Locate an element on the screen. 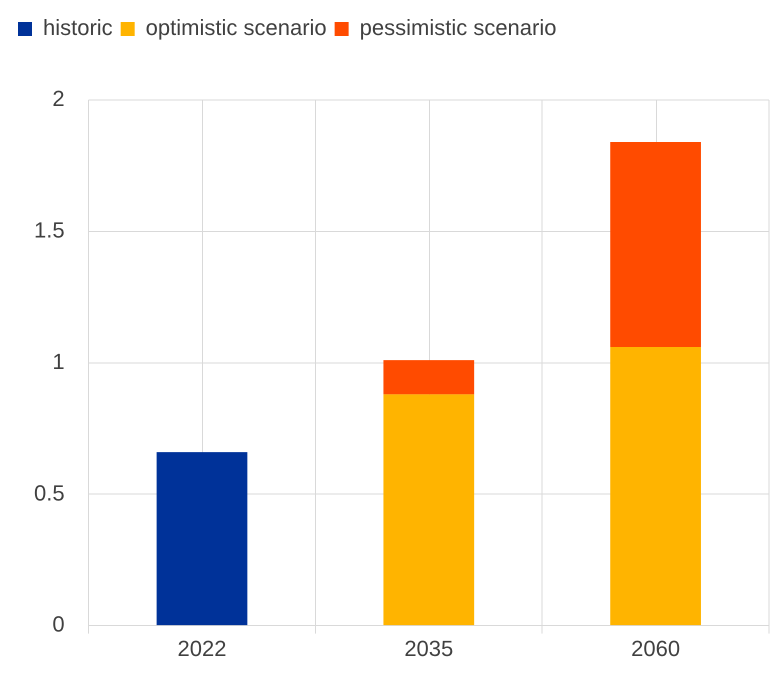  y-tick-label: 1 is located at coordinates (58, 361).